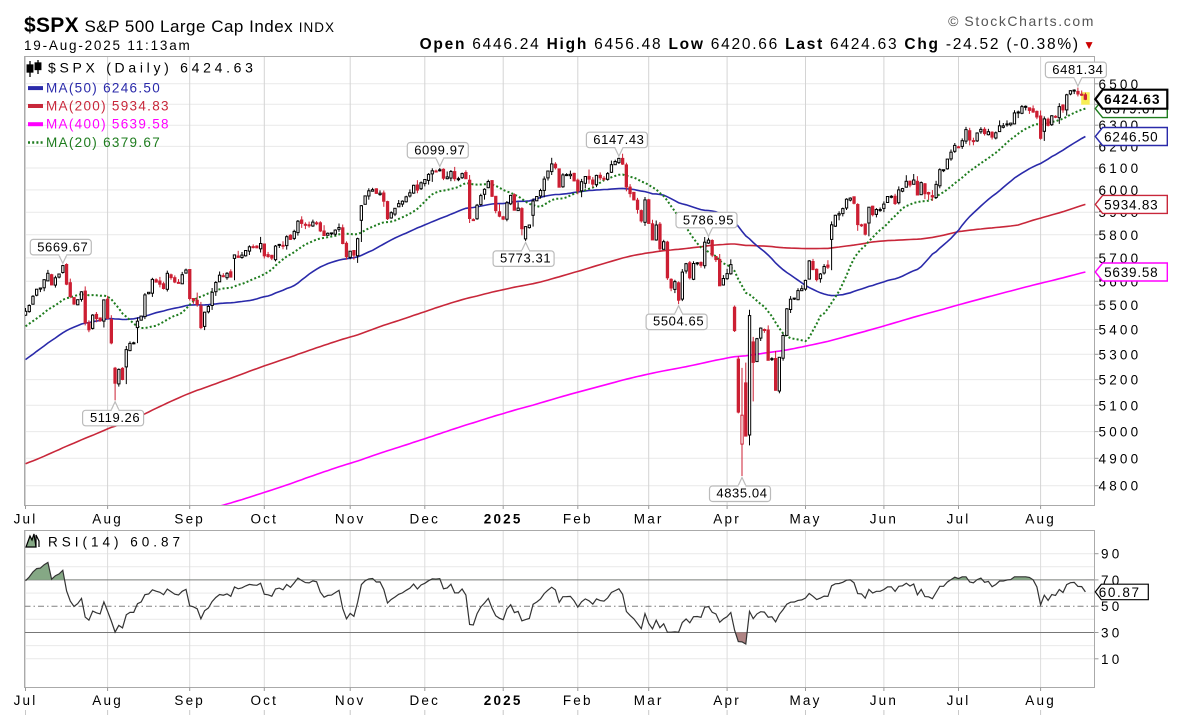  I want to click on svg-text: 5669.67, so click(62, 246).